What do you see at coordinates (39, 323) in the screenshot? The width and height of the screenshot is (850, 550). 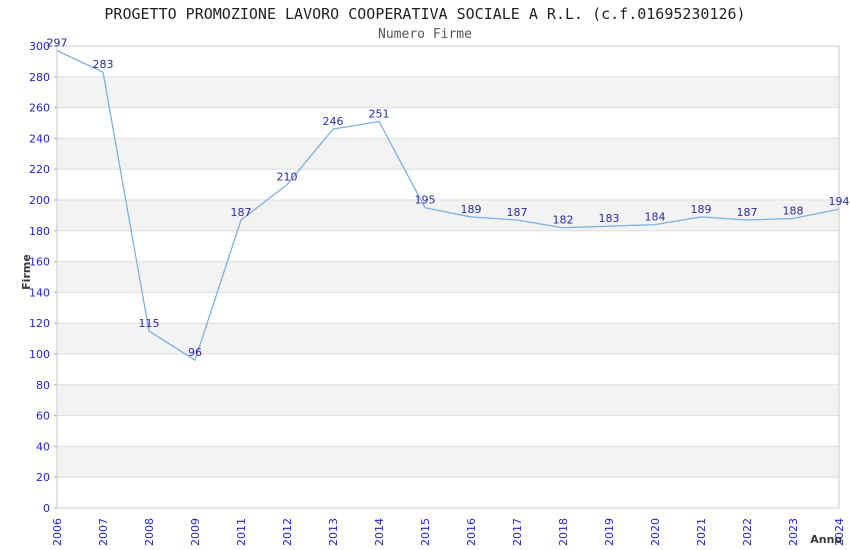 I see `y-tick-label: 120` at bounding box center [39, 323].